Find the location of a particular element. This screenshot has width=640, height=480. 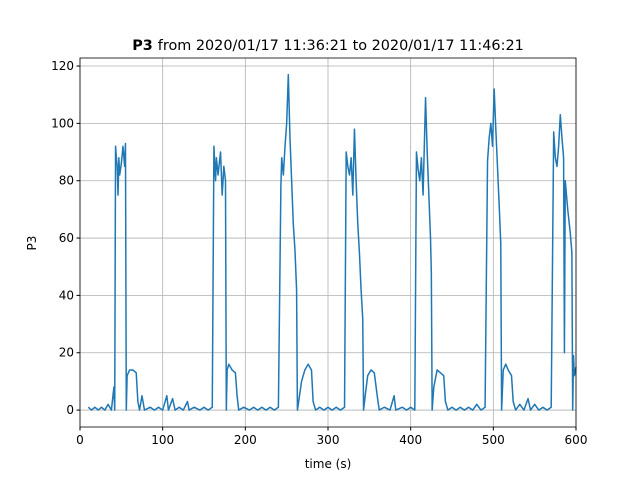

x-tick-label: 400 is located at coordinates (410, 440).